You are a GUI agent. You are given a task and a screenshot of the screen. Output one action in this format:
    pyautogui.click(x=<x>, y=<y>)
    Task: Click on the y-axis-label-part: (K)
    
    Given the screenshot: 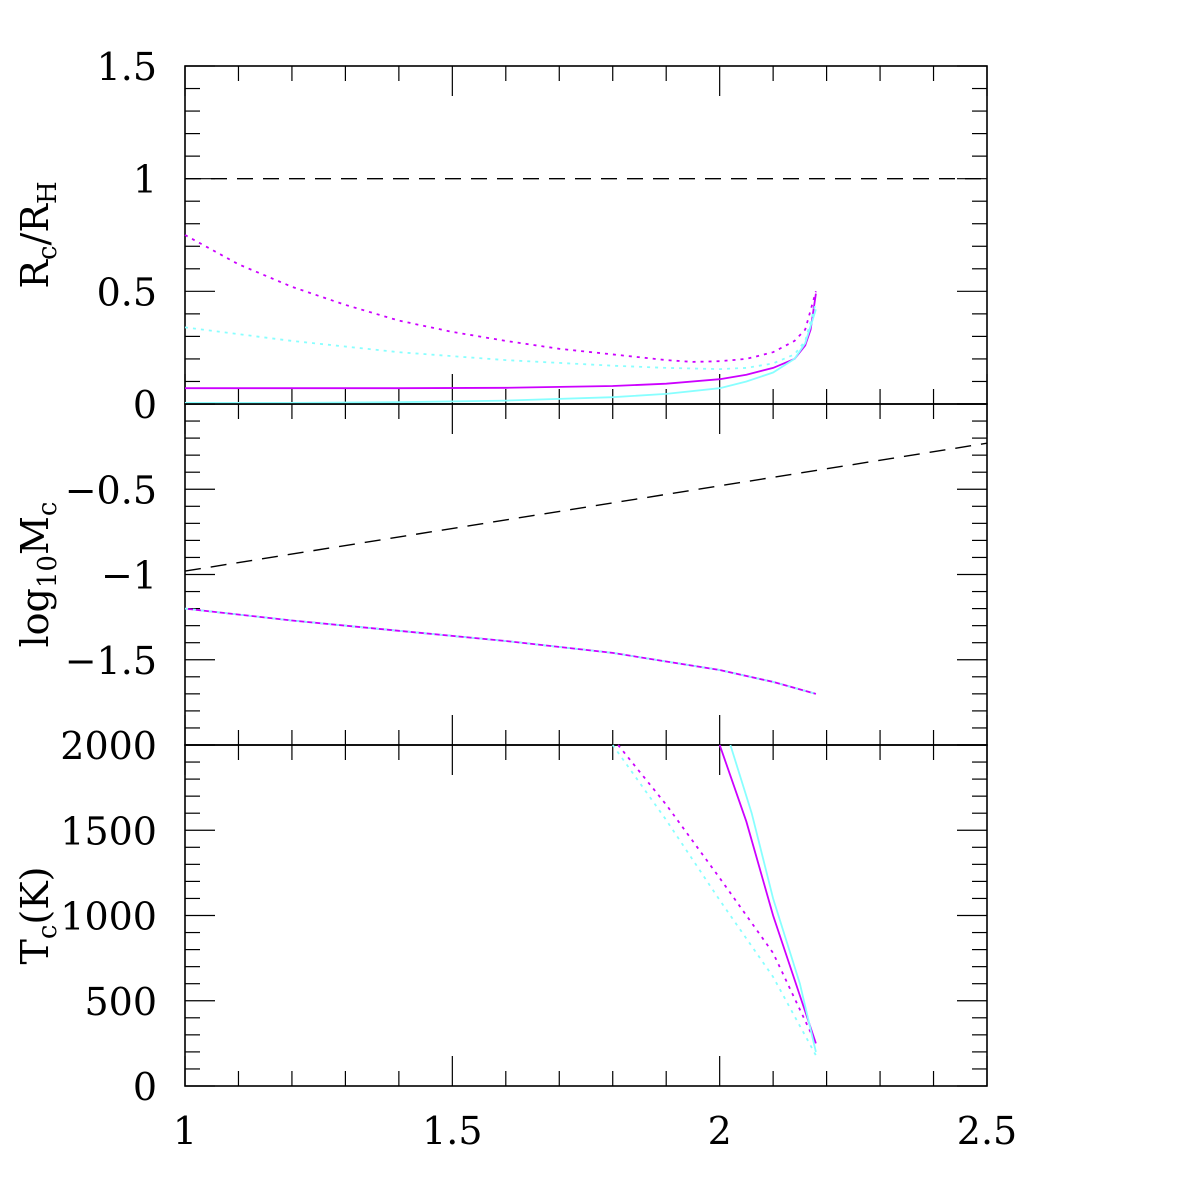 What is the action you would take?
    pyautogui.click(x=35, y=896)
    